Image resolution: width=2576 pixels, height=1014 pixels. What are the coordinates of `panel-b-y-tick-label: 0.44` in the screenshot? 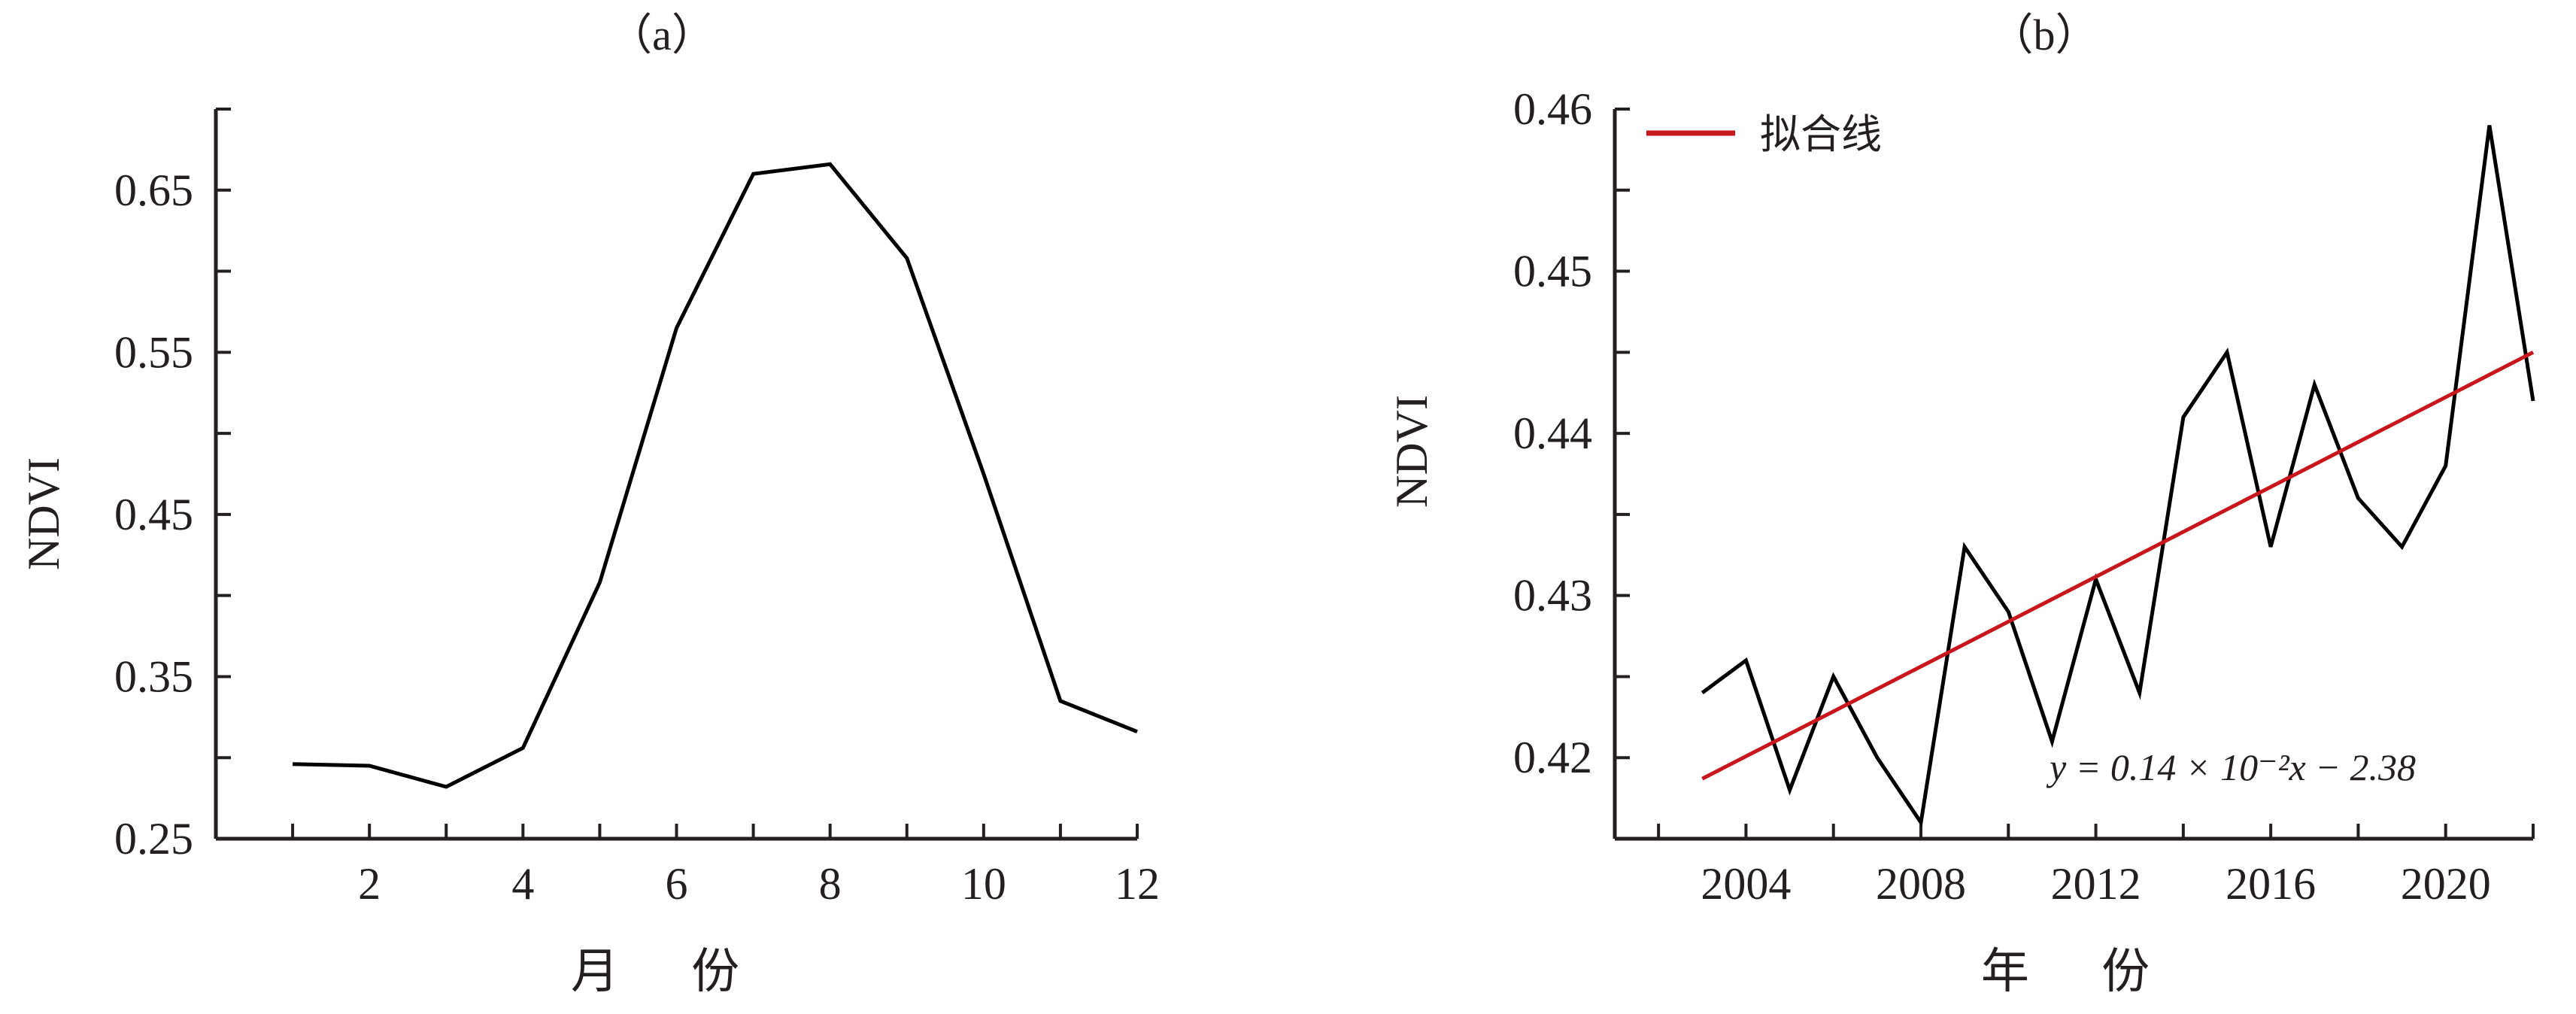 It's located at (1552, 433).